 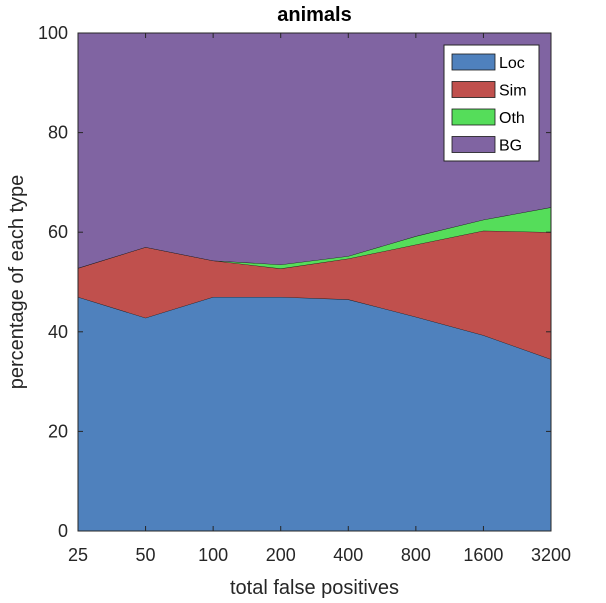 I want to click on legend-label-oth: Oth, so click(x=512, y=118).